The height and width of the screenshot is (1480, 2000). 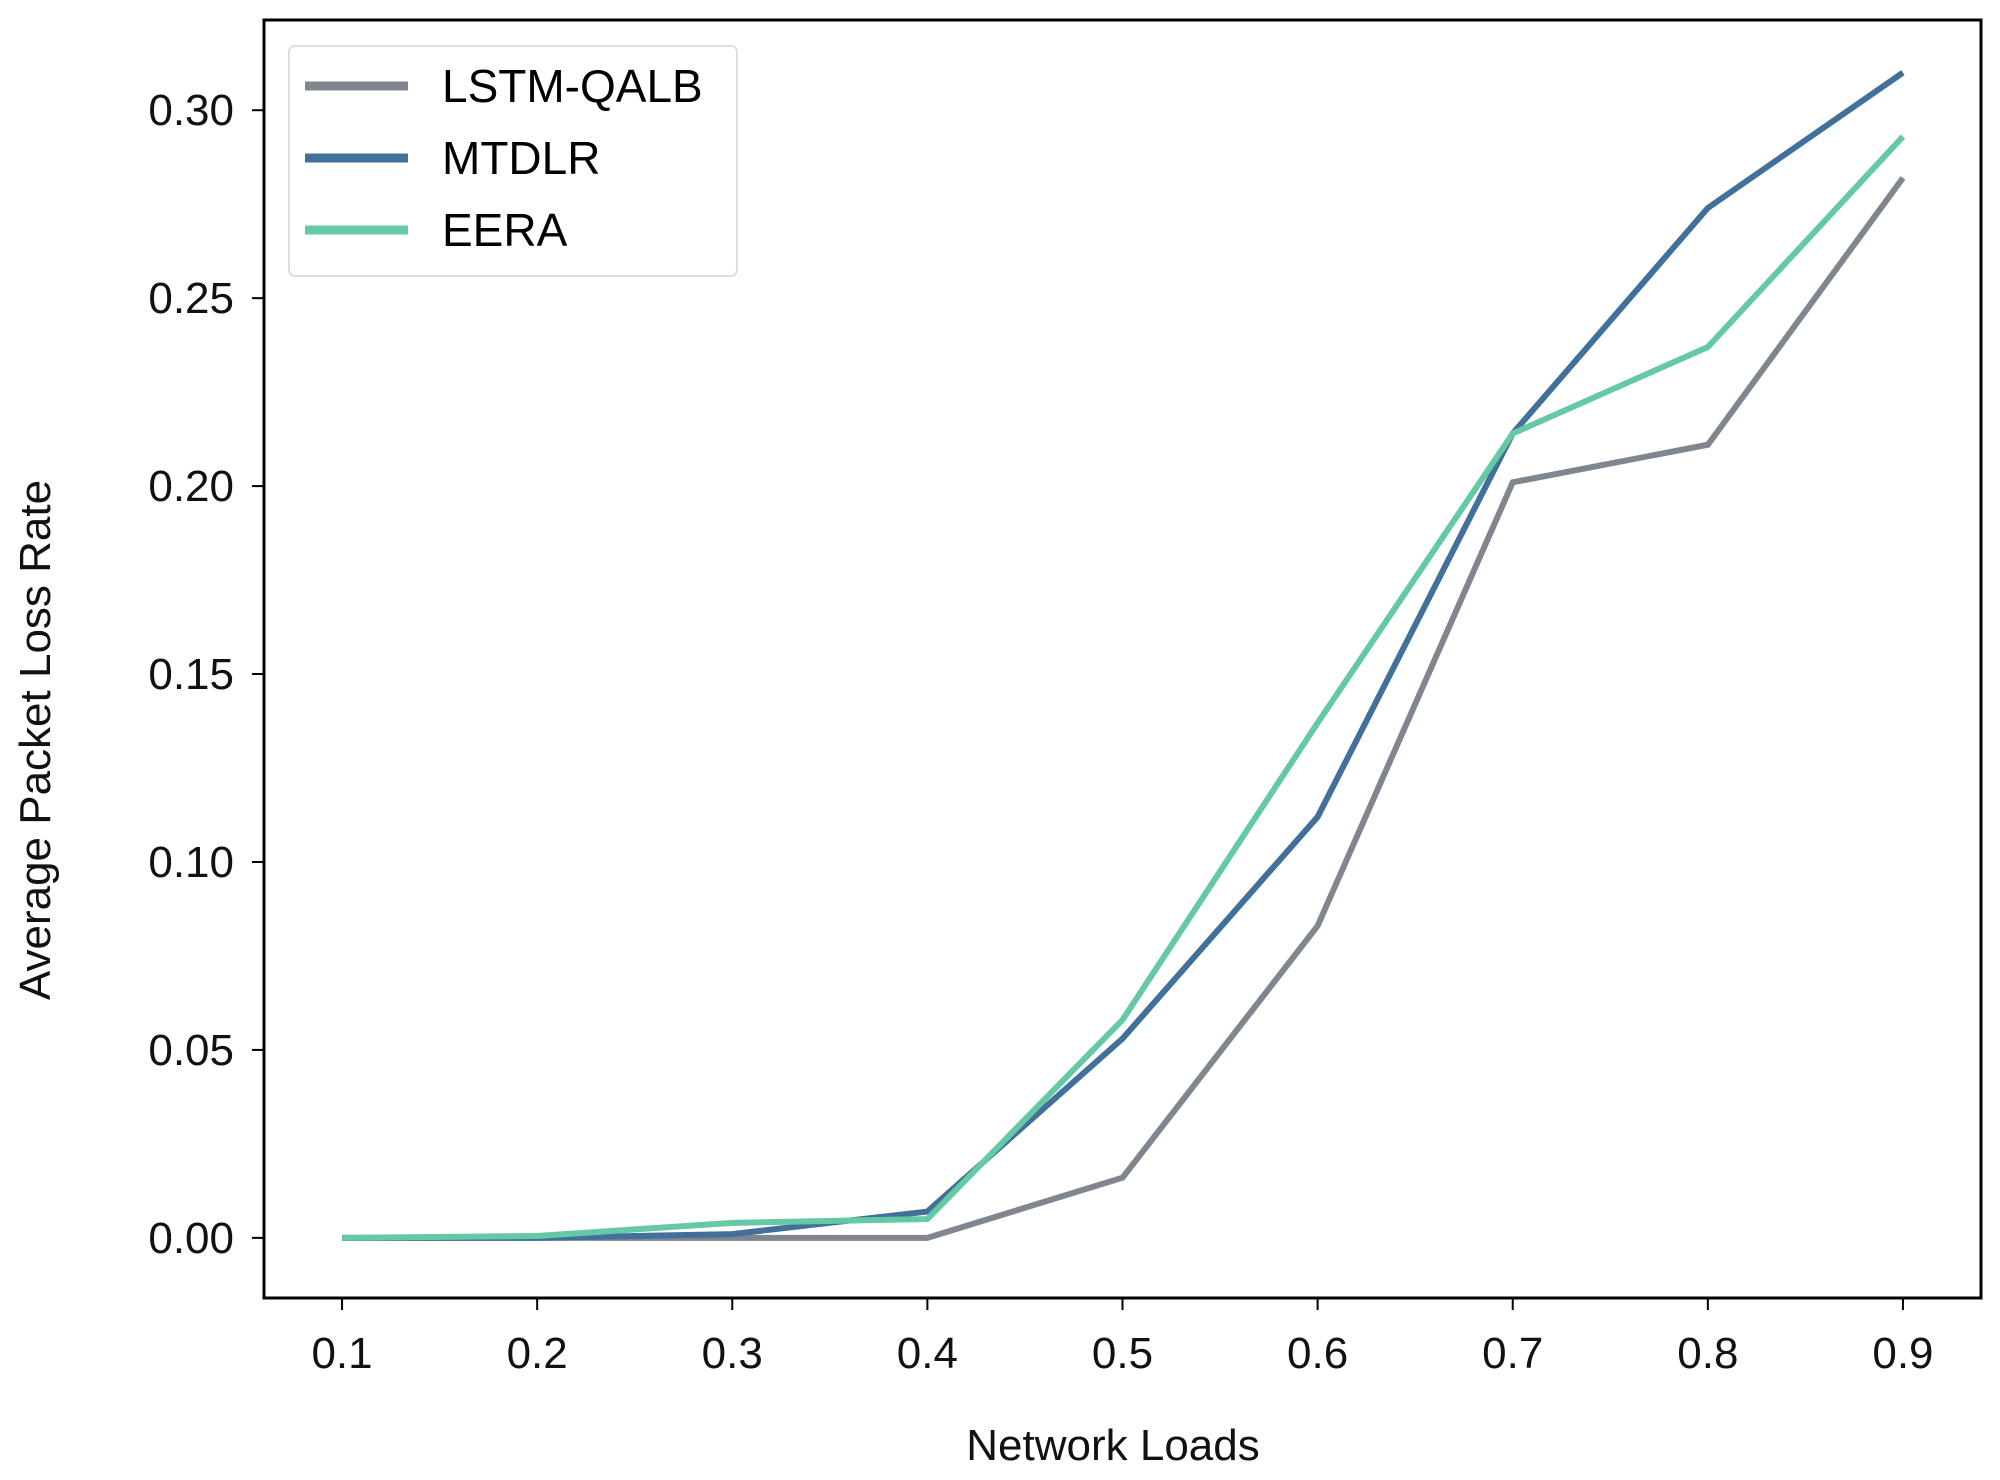 I want to click on x-axis-label: Network Loads, so click(x=1112, y=1445).